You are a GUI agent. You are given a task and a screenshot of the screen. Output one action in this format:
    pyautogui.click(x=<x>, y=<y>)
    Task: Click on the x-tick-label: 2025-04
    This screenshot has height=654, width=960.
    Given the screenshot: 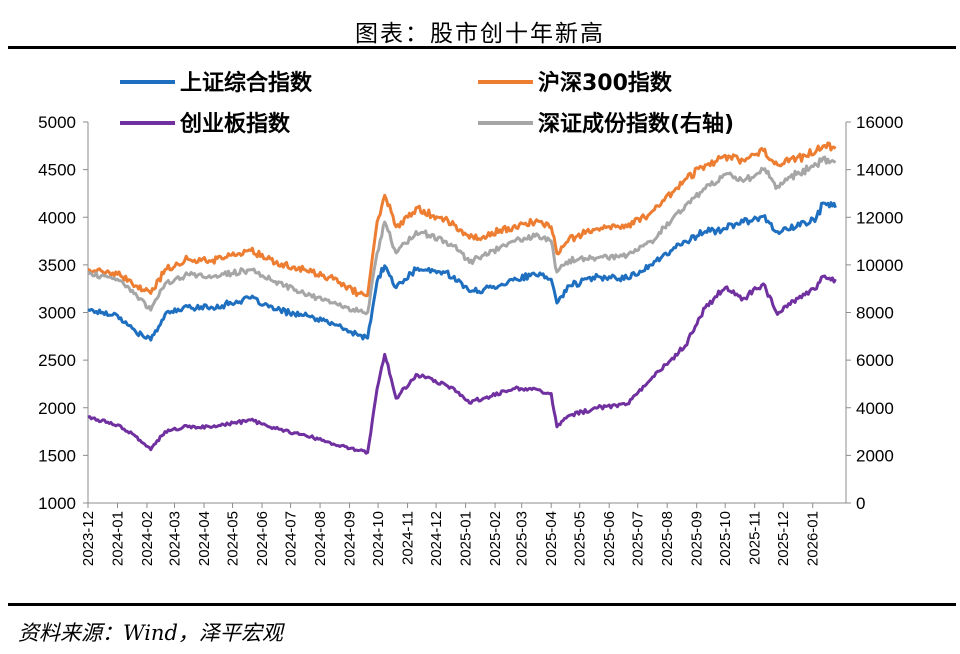 What is the action you would take?
    pyautogui.click(x=551, y=538)
    